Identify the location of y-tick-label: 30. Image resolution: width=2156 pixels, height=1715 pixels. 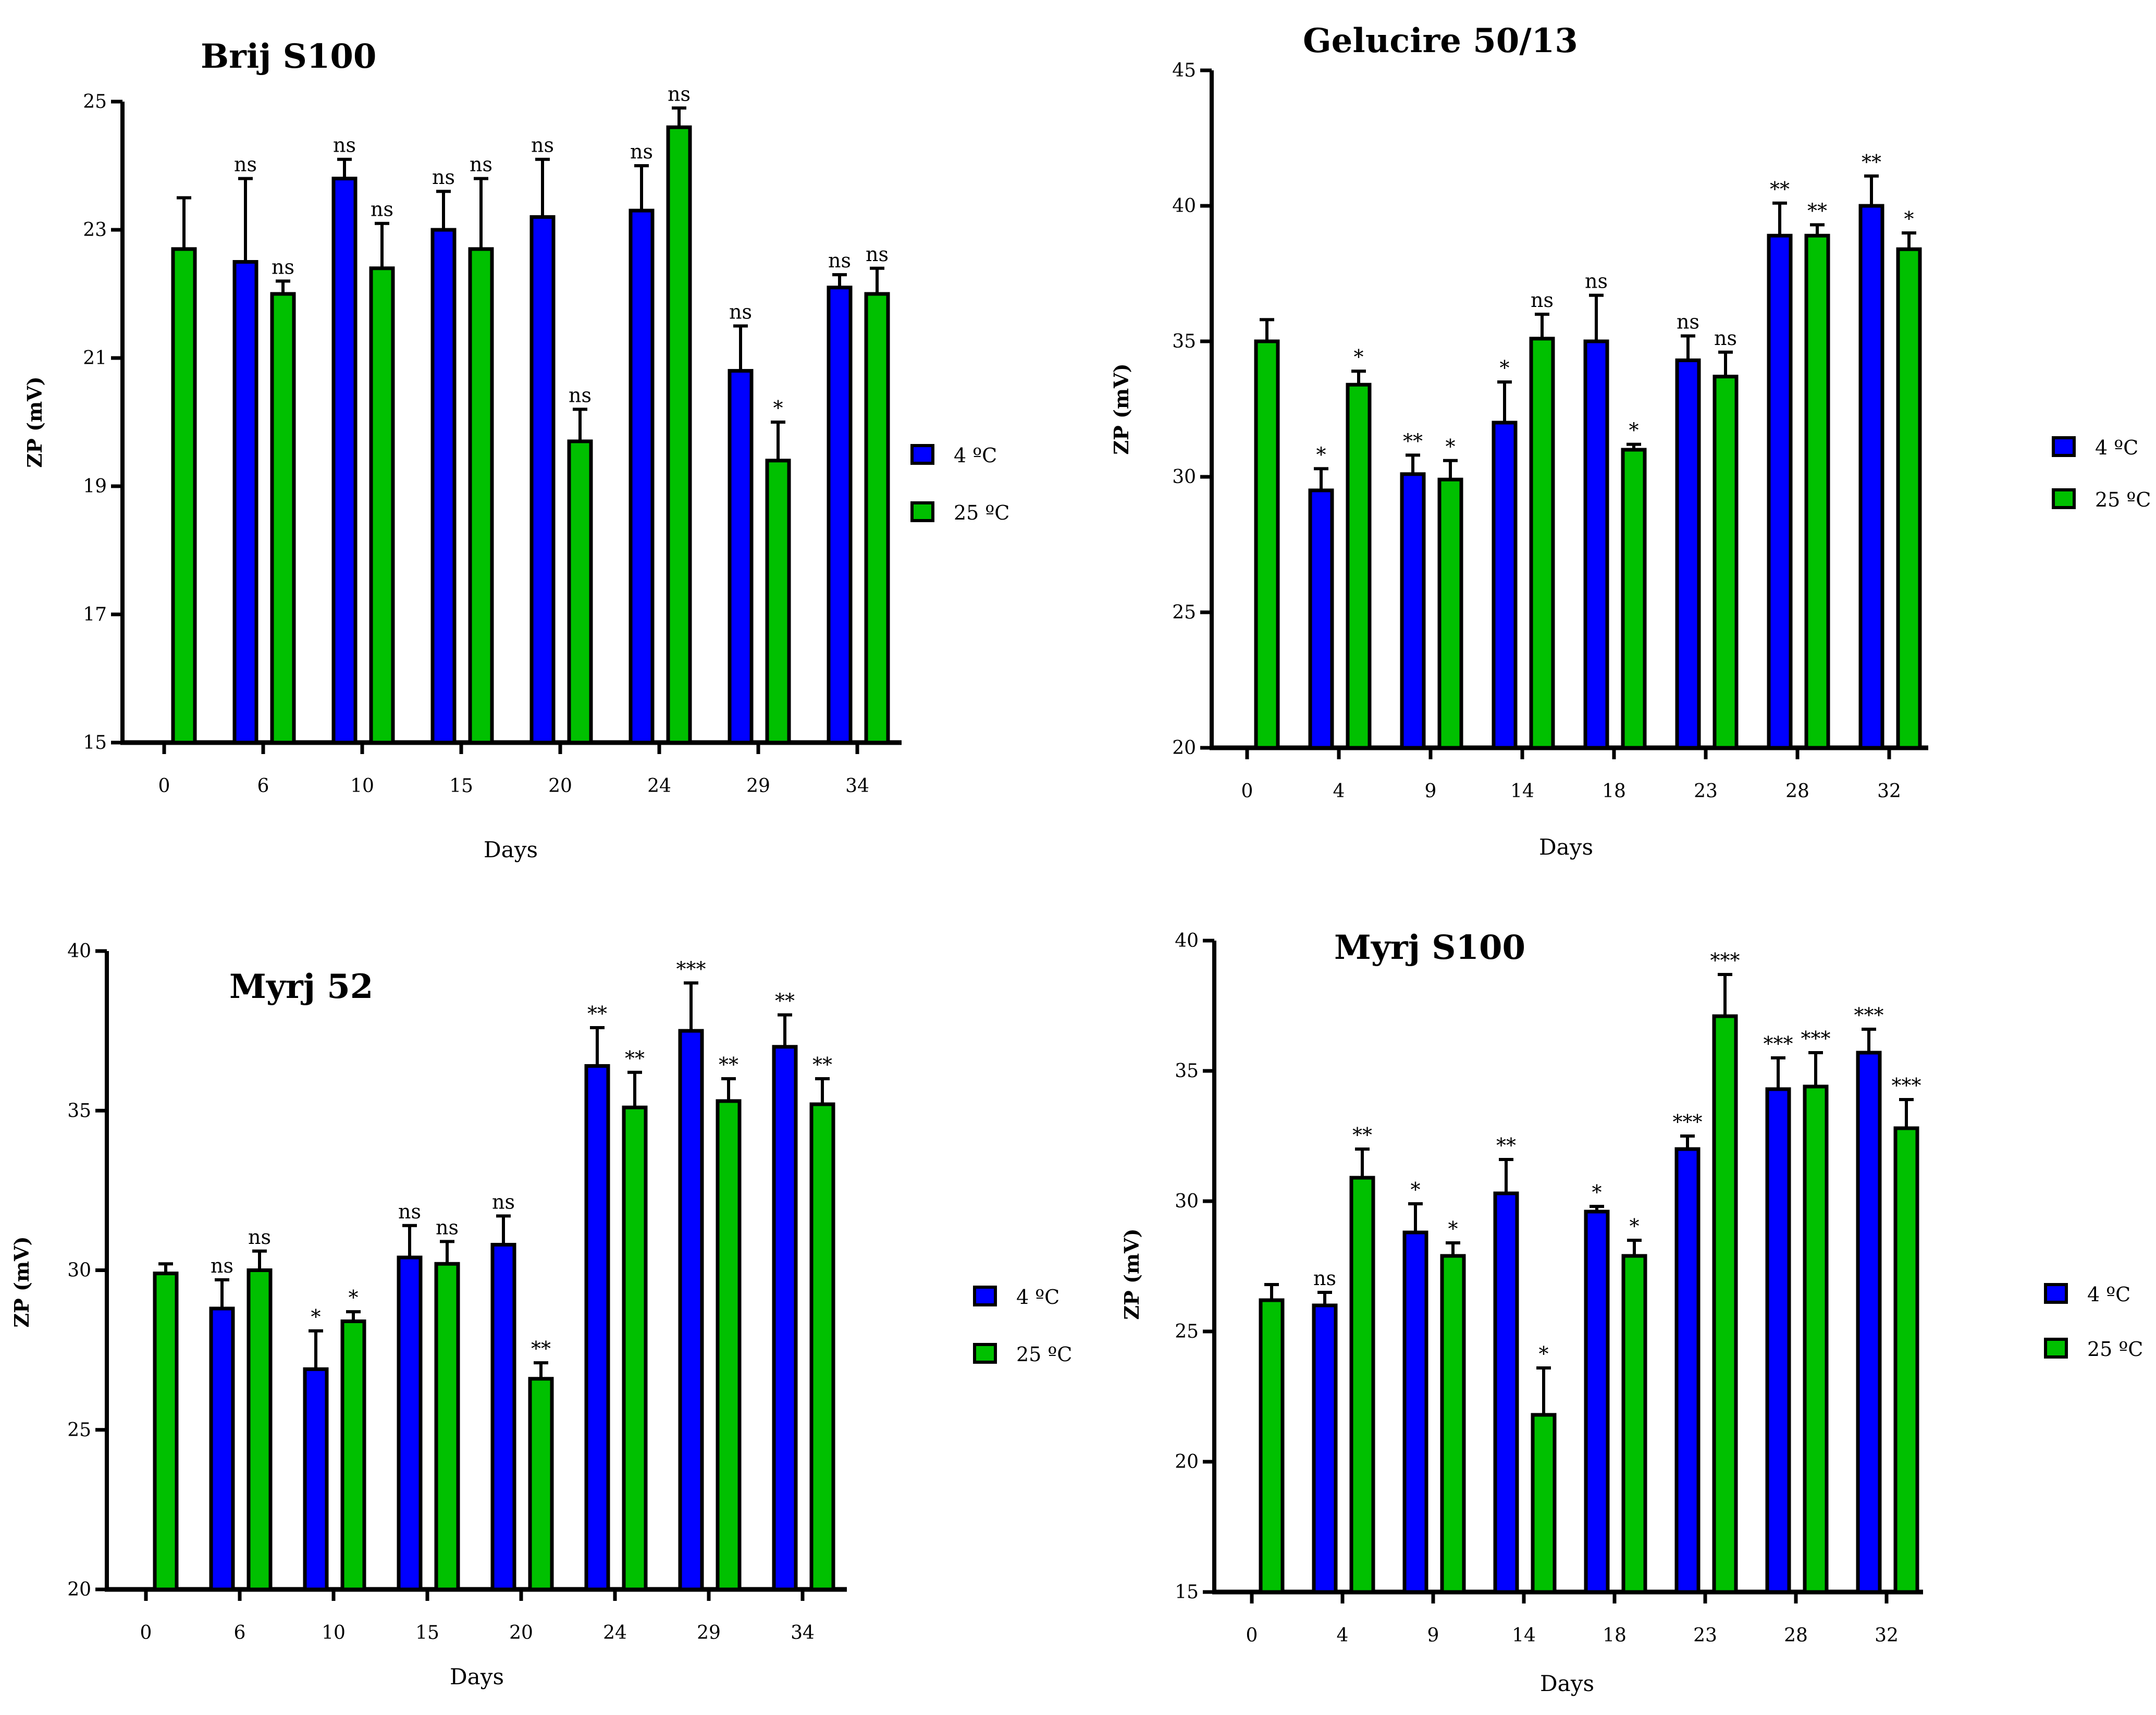
(1187, 1201).